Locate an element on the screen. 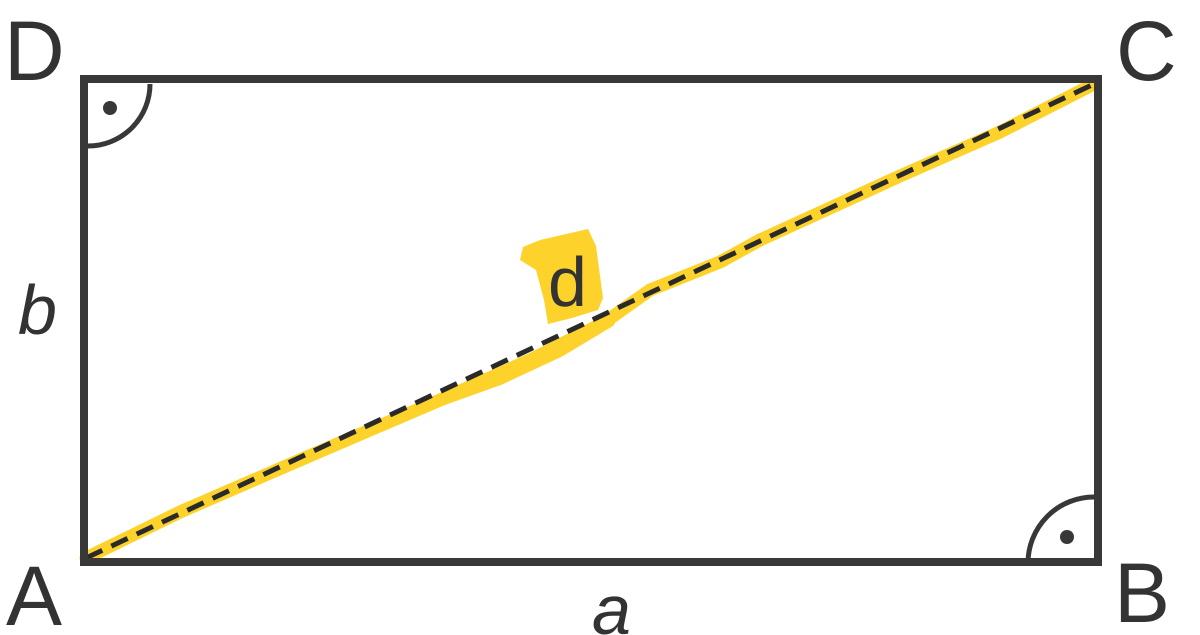 Image resolution: width=1200 pixels, height=635 pixels. vertex-label-c: C is located at coordinates (1146, 51).